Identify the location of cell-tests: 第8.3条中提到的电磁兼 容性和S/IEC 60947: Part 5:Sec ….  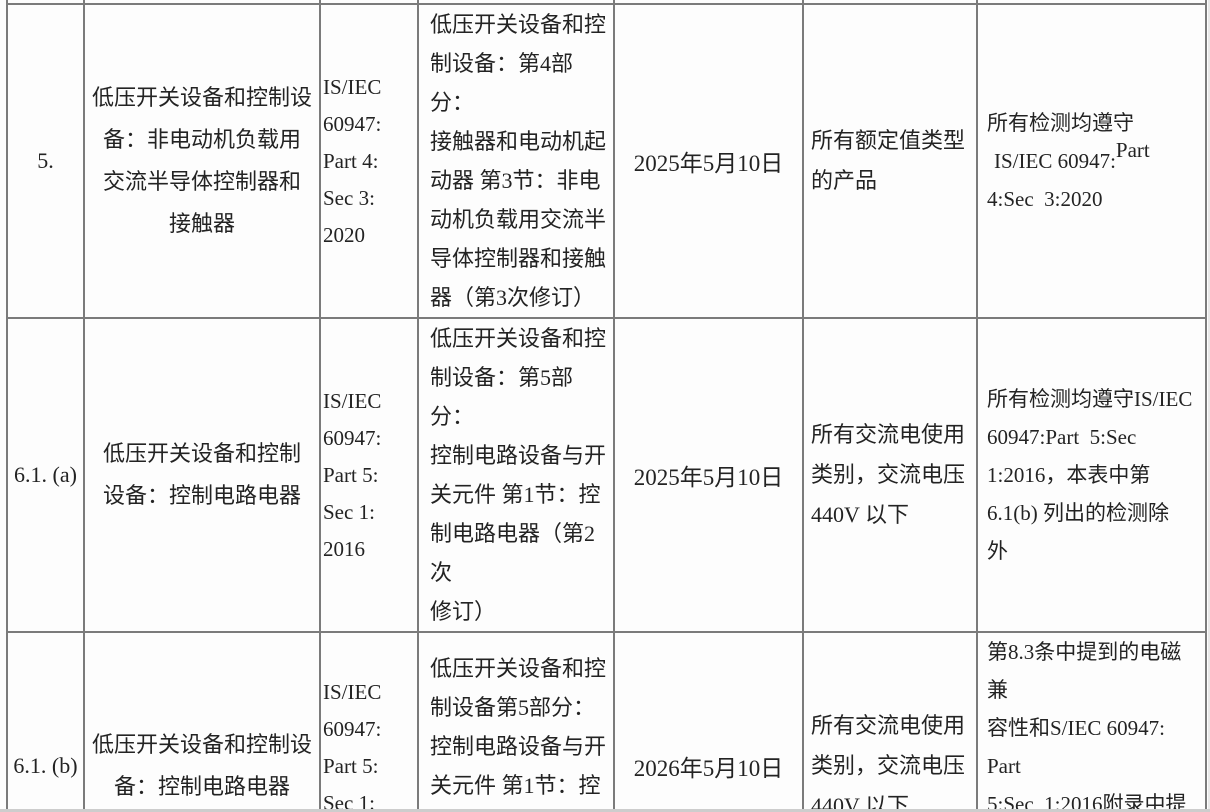
(1091, 721).